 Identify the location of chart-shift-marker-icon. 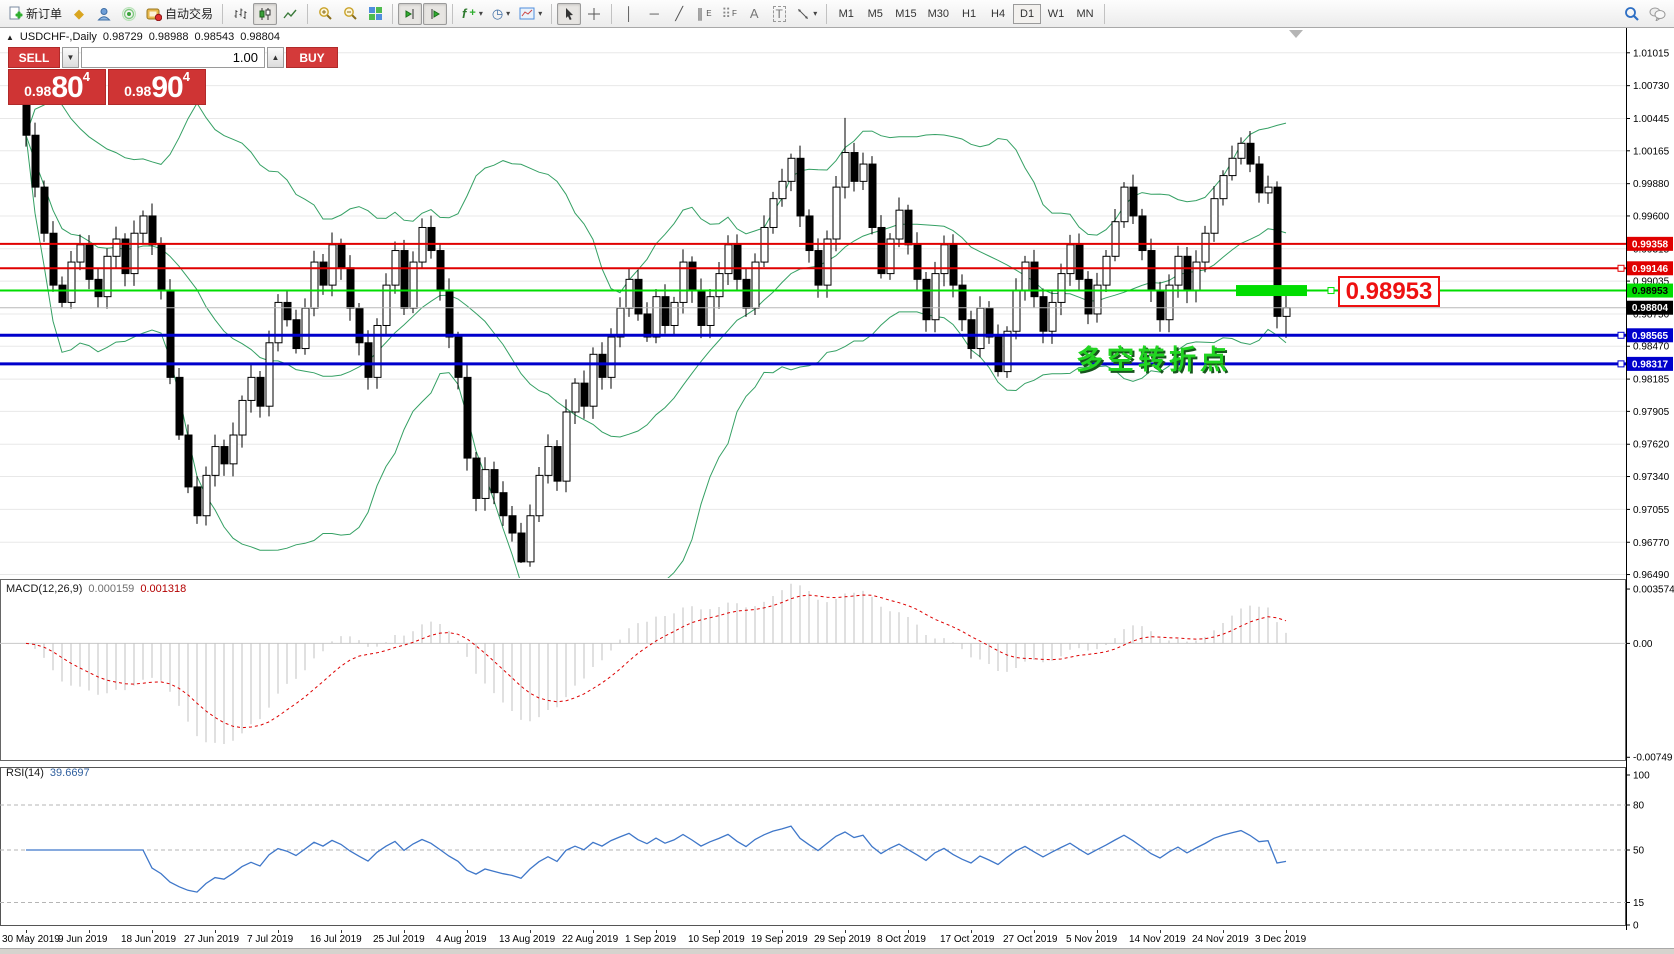
(1296, 34).